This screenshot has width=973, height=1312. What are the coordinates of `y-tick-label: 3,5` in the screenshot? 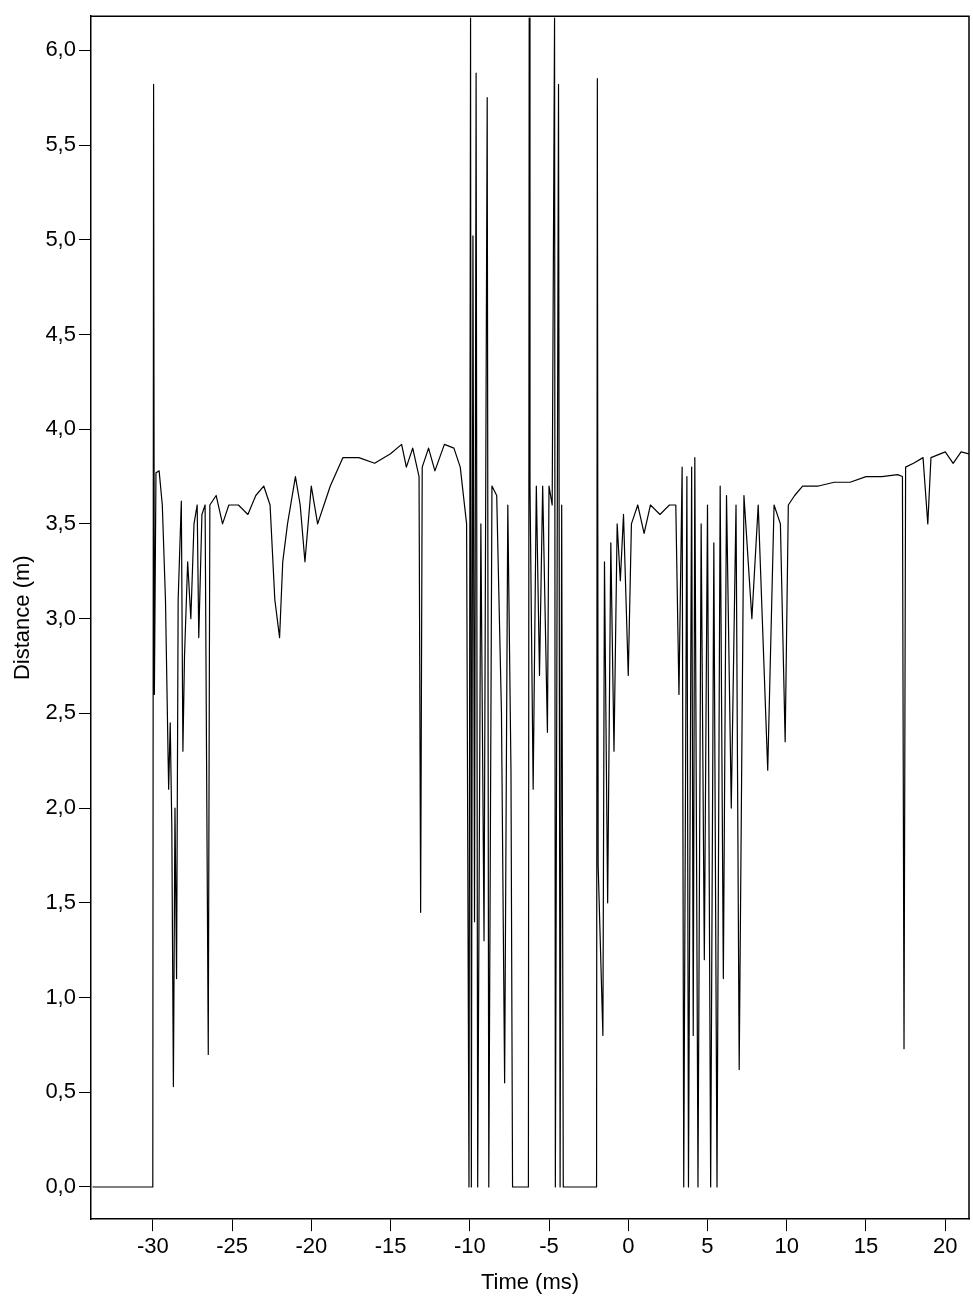 It's located at (60, 522).